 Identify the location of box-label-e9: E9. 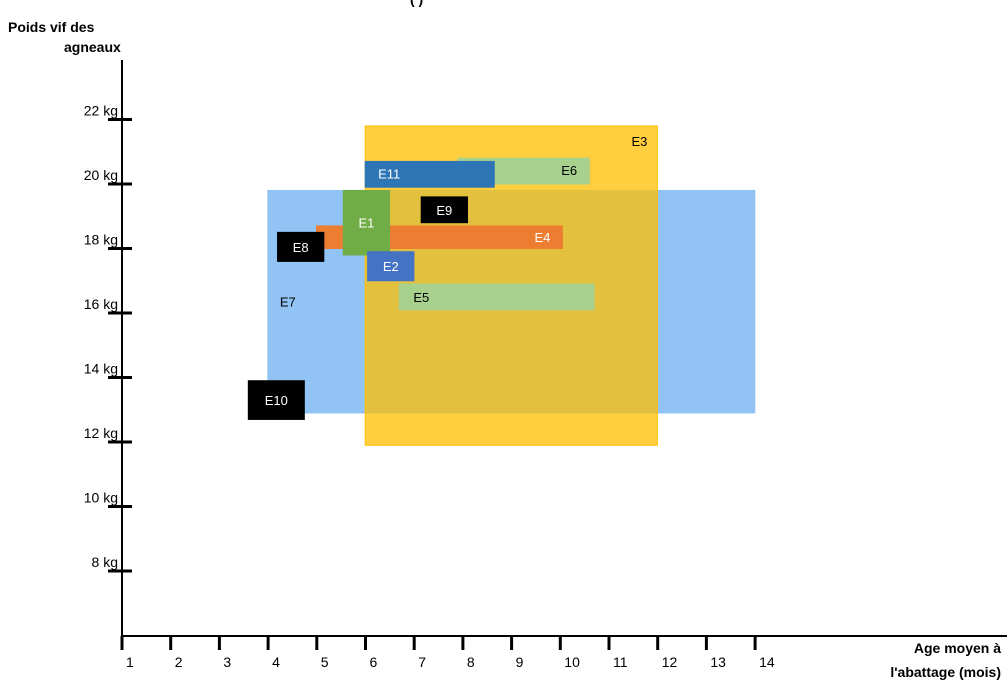
(444, 210).